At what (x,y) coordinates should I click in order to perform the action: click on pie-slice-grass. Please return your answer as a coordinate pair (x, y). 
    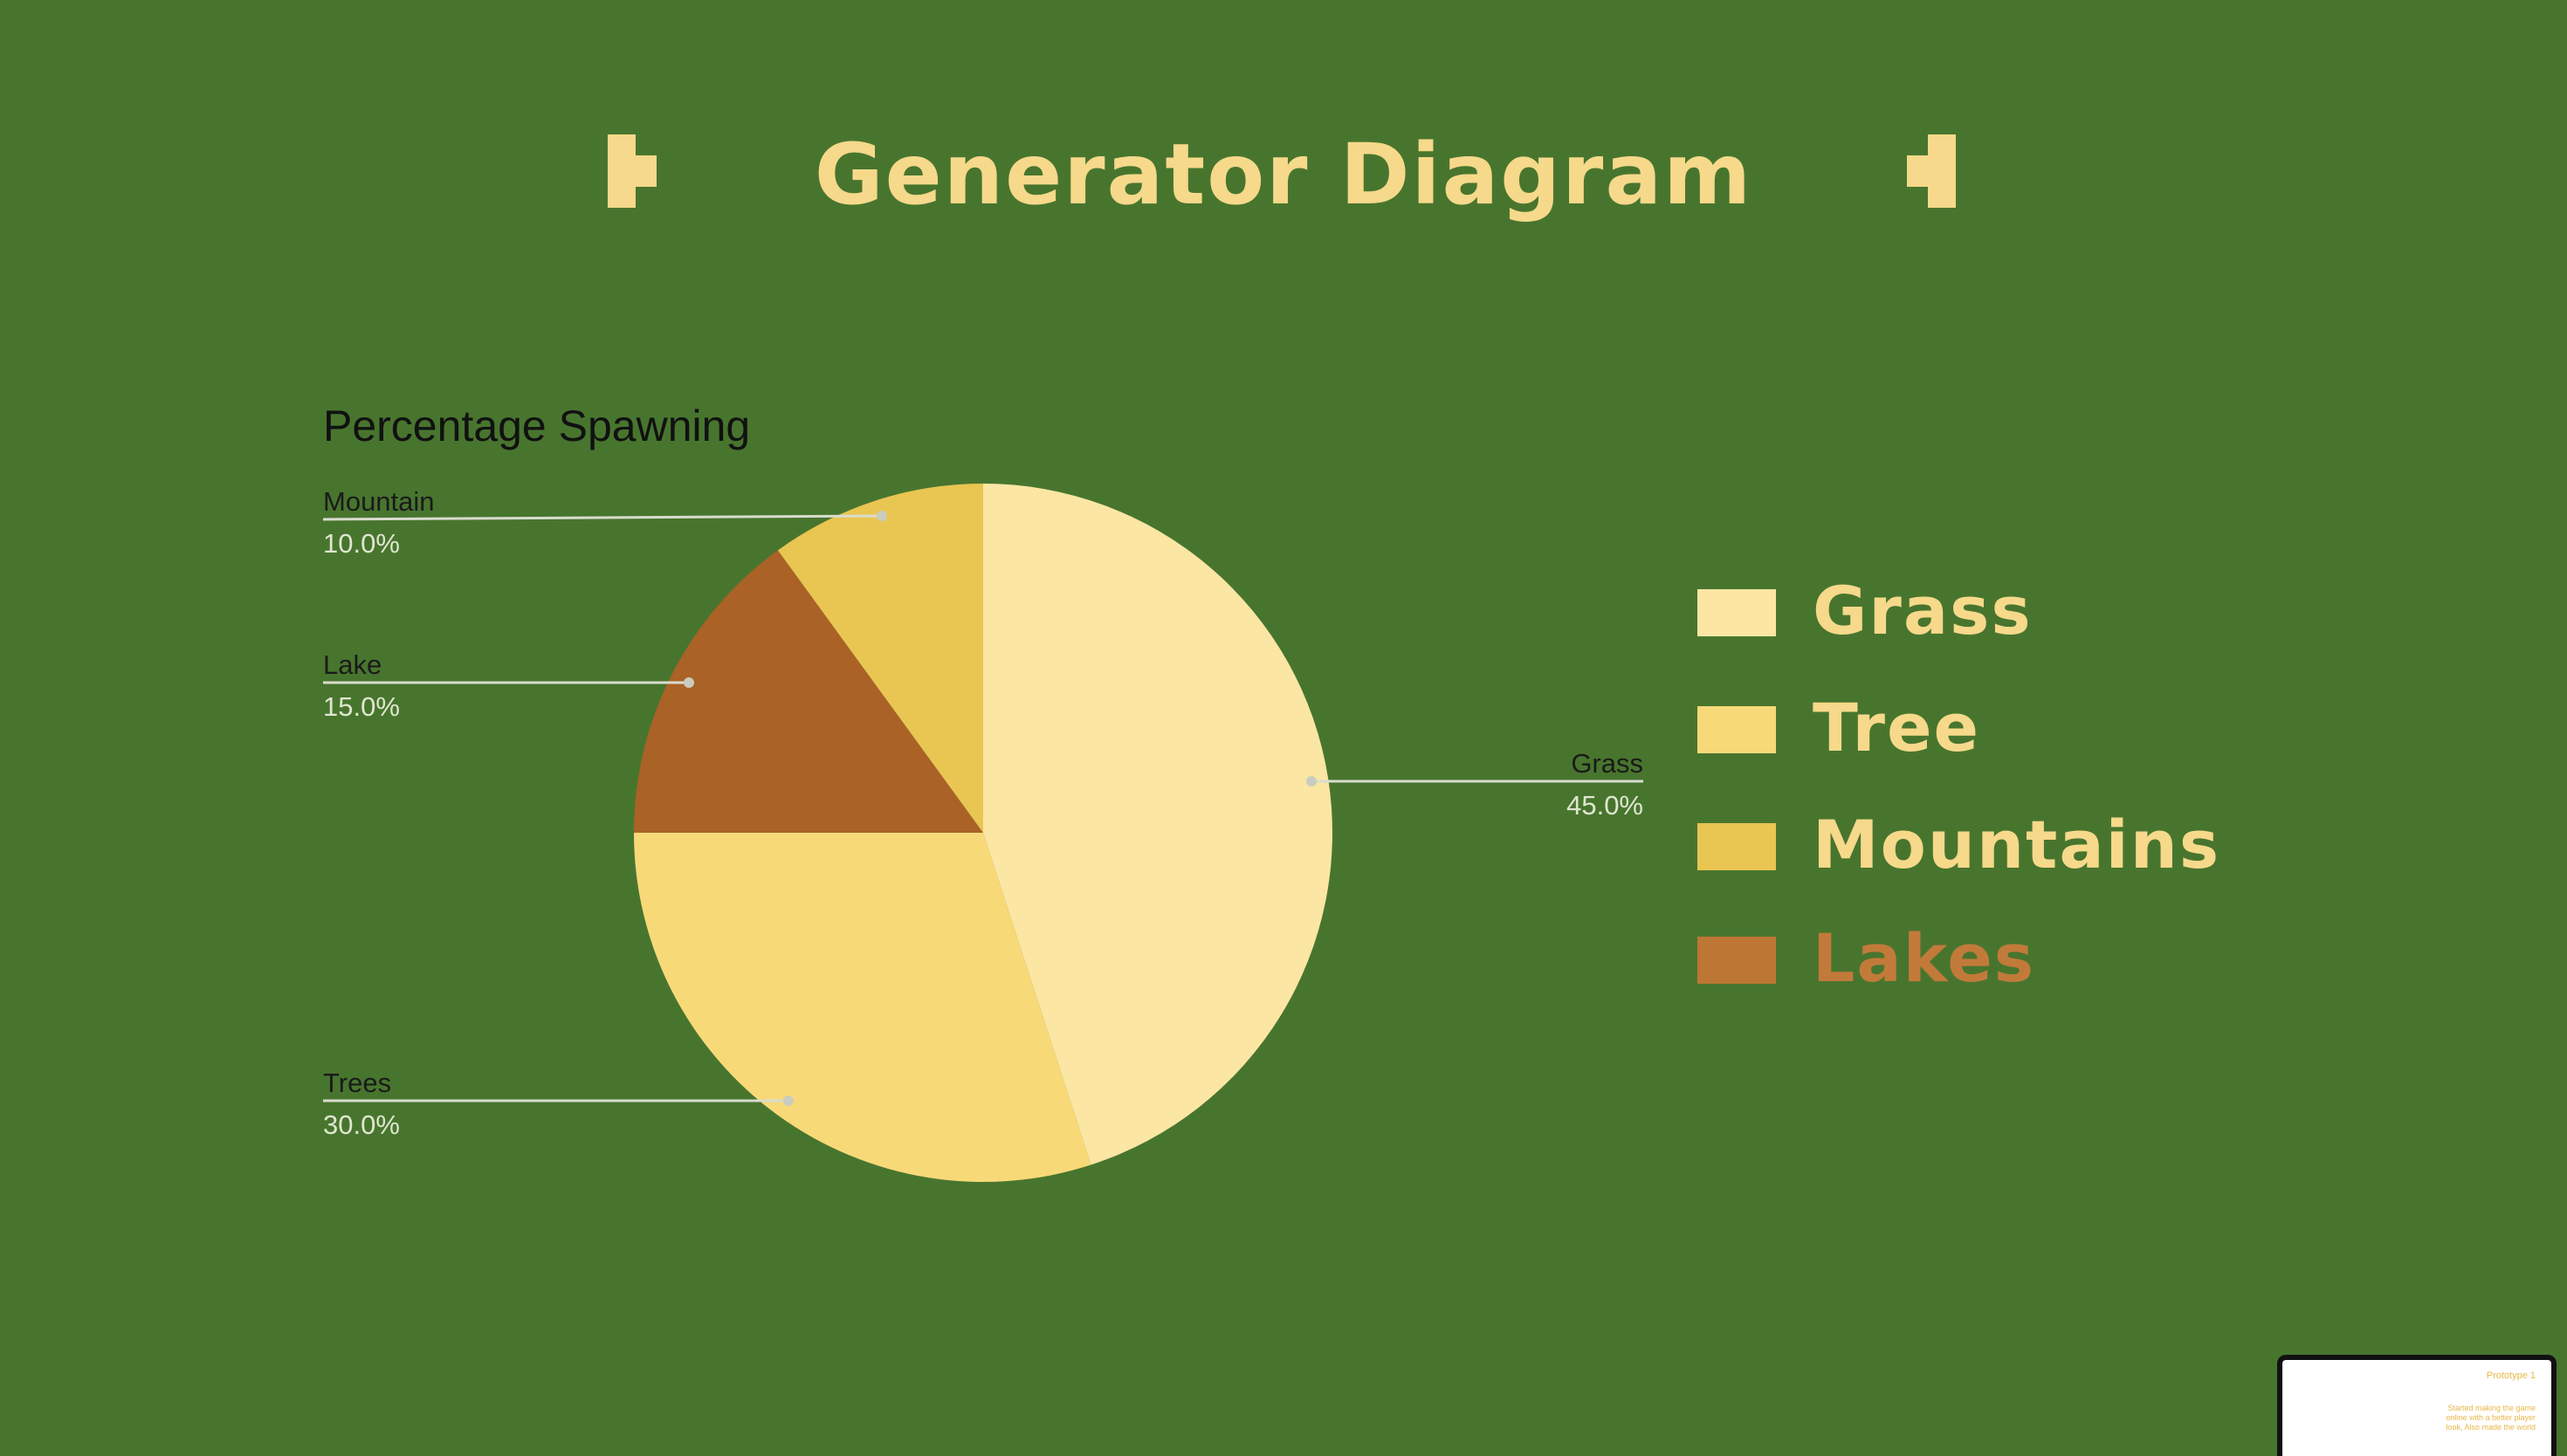
    Looking at the image, I should click on (1157, 824).